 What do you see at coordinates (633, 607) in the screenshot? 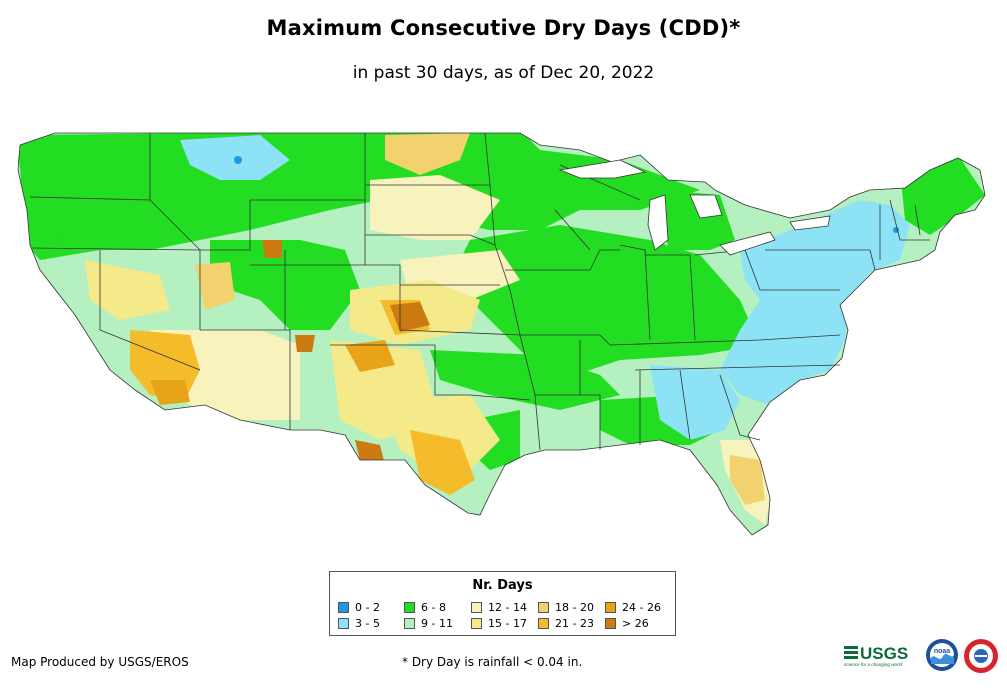
I see `legend-item-24-26: 24 - 26` at bounding box center [633, 607].